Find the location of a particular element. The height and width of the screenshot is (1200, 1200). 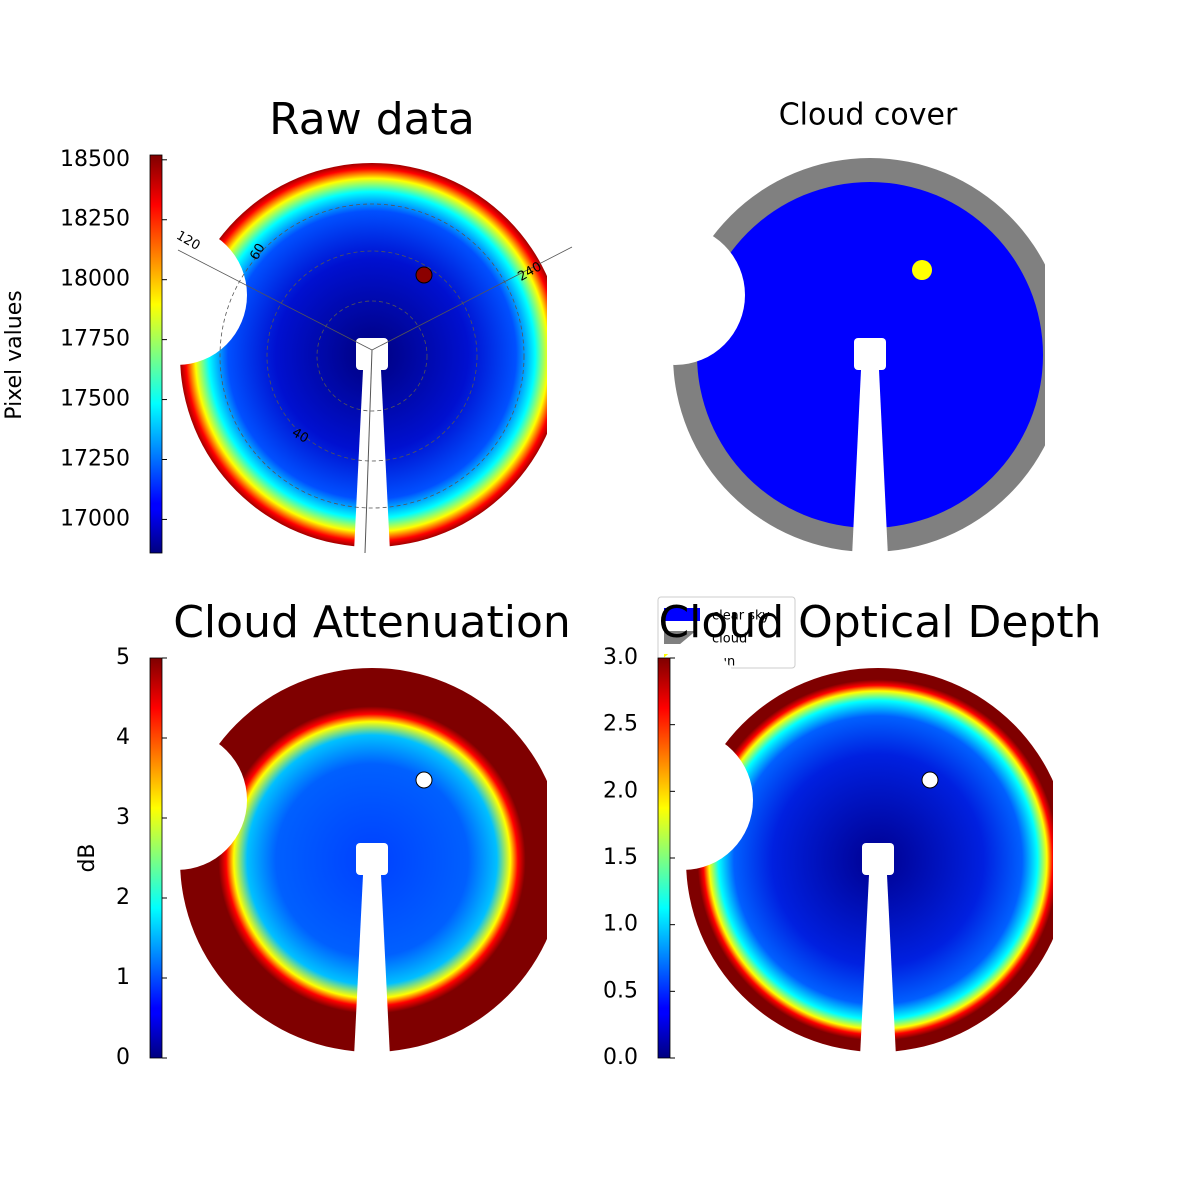

colorbar-tick-label: 0 is located at coordinates (123, 1057).